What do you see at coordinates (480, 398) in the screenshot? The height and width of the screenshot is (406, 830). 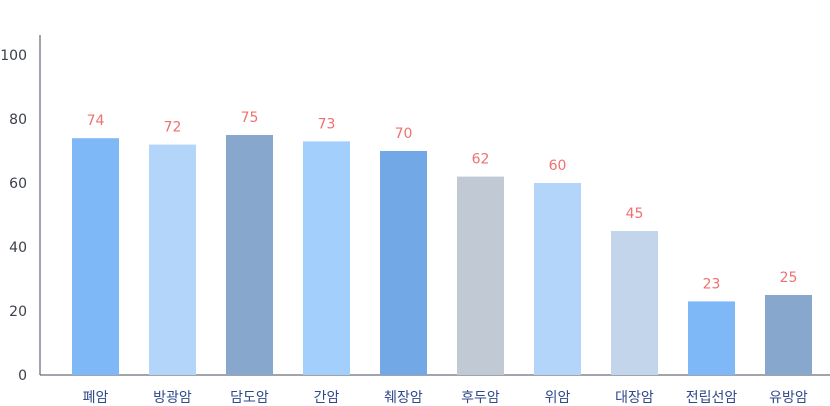 I see `category-label: 후두암` at bounding box center [480, 398].